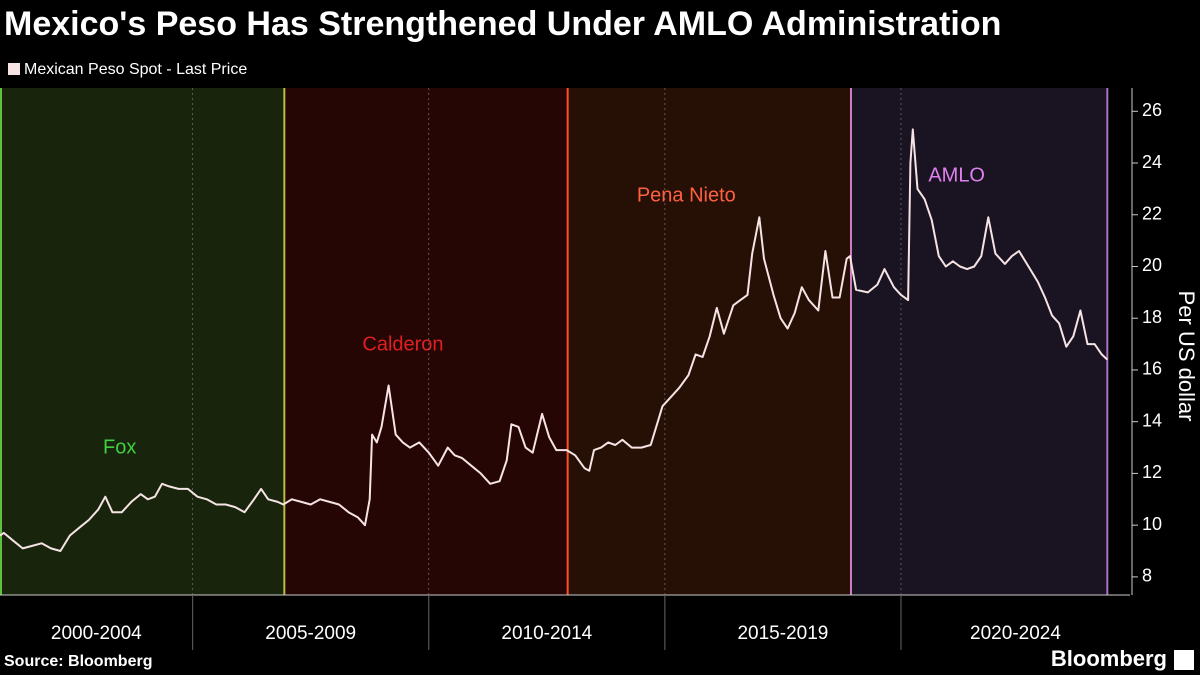  I want to click on y-tick-label: 12, so click(1152, 472).